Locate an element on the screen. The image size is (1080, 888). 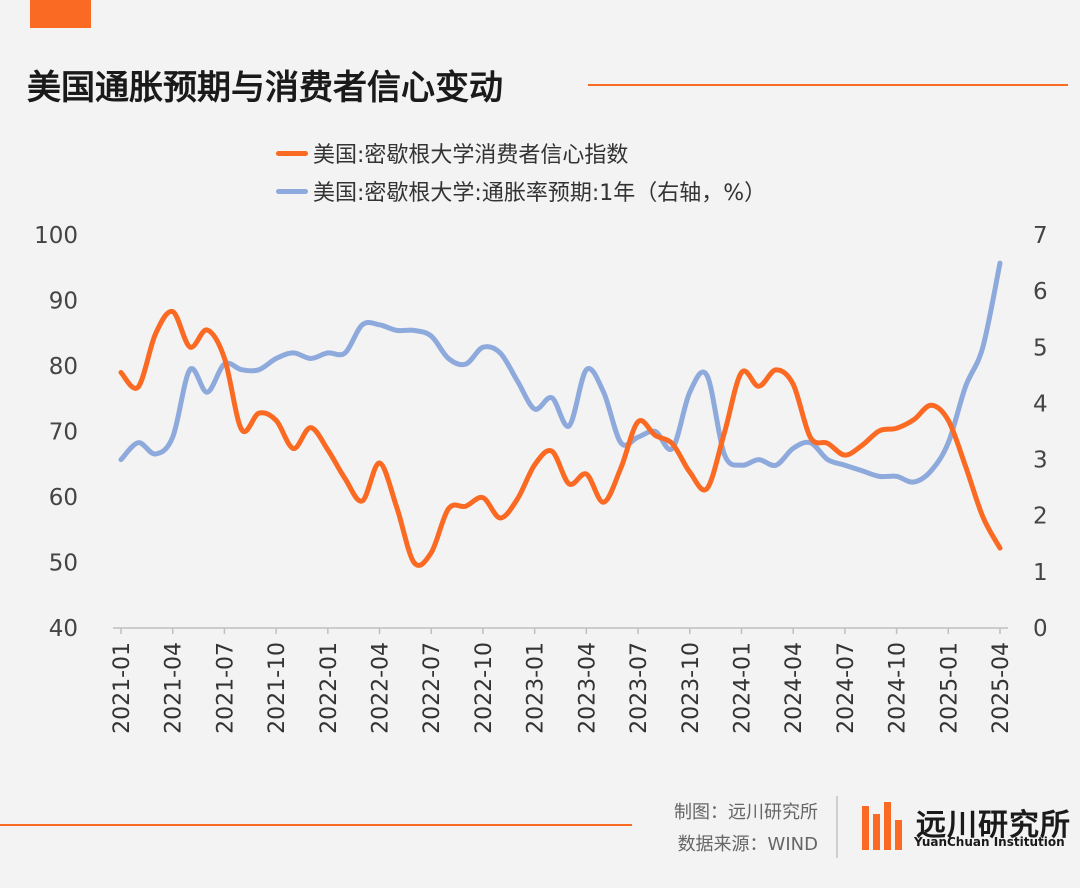
x-tick-label: 2021-07 is located at coordinates (225, 688).